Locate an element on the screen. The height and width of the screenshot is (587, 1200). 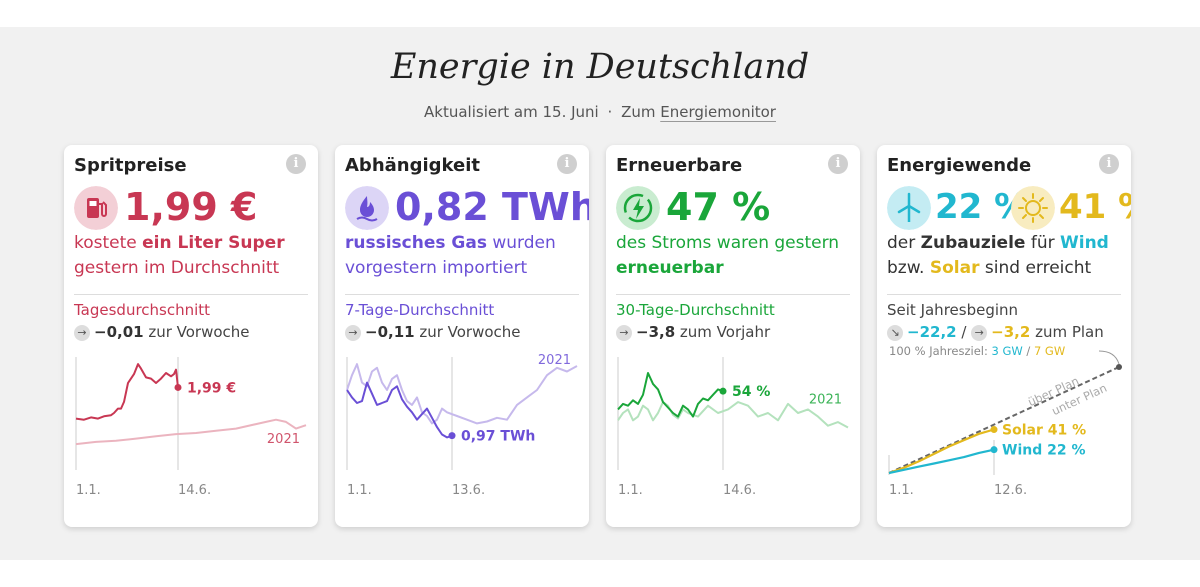
average-label: 30-Tage-Durchschnitt is located at coordinates (695, 310).